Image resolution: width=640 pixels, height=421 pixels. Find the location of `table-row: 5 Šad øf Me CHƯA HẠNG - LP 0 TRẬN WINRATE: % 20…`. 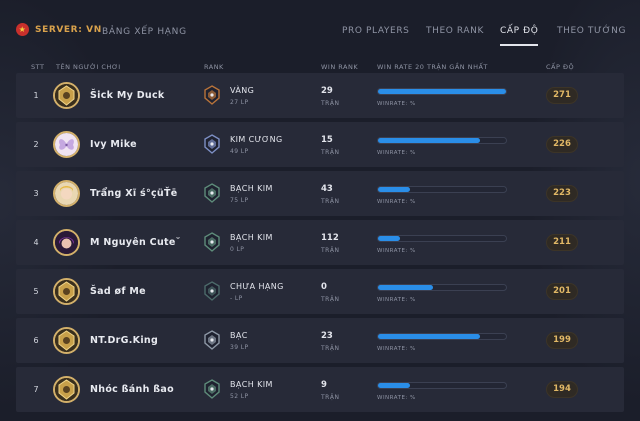

table-row: 5 Šad øf Me CHƯA HẠNG - LP 0 TRẬN WINRATE: % 20… is located at coordinates (320, 291).